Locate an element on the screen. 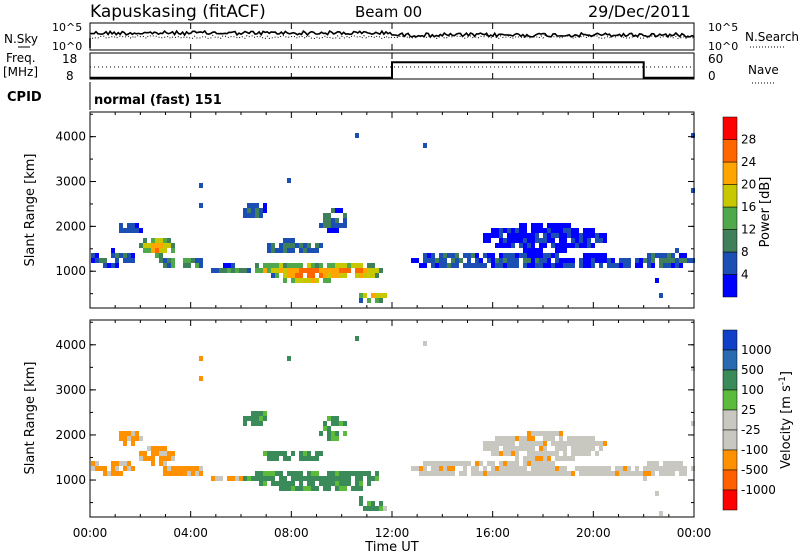  time-axis-label: Time UT is located at coordinates (391, 547).